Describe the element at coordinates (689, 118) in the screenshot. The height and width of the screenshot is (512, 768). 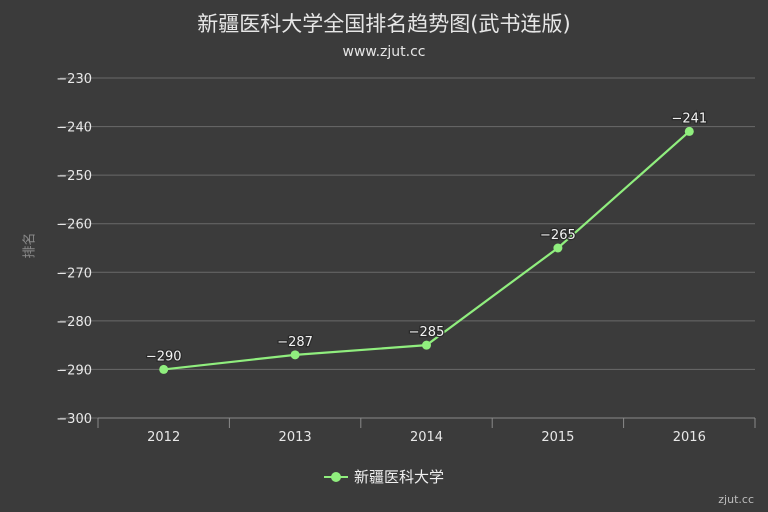
I see `data-label: −241` at that location.